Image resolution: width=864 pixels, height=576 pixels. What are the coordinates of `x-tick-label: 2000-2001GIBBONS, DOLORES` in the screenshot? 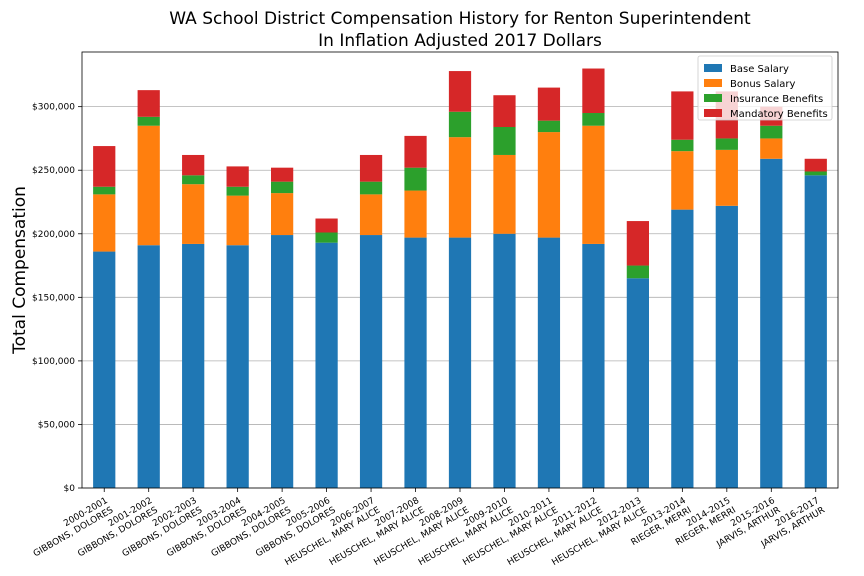 It's located at (70, 528).